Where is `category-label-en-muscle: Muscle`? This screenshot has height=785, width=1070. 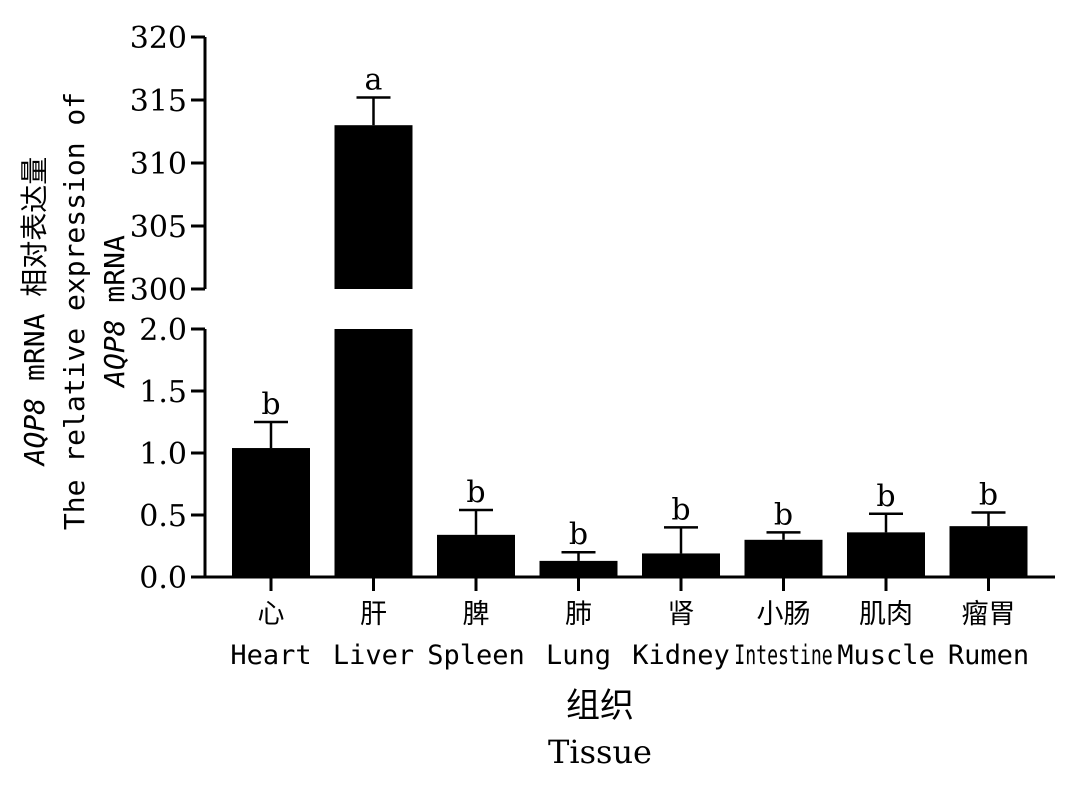 category-label-en-muscle: Muscle is located at coordinates (886, 655).